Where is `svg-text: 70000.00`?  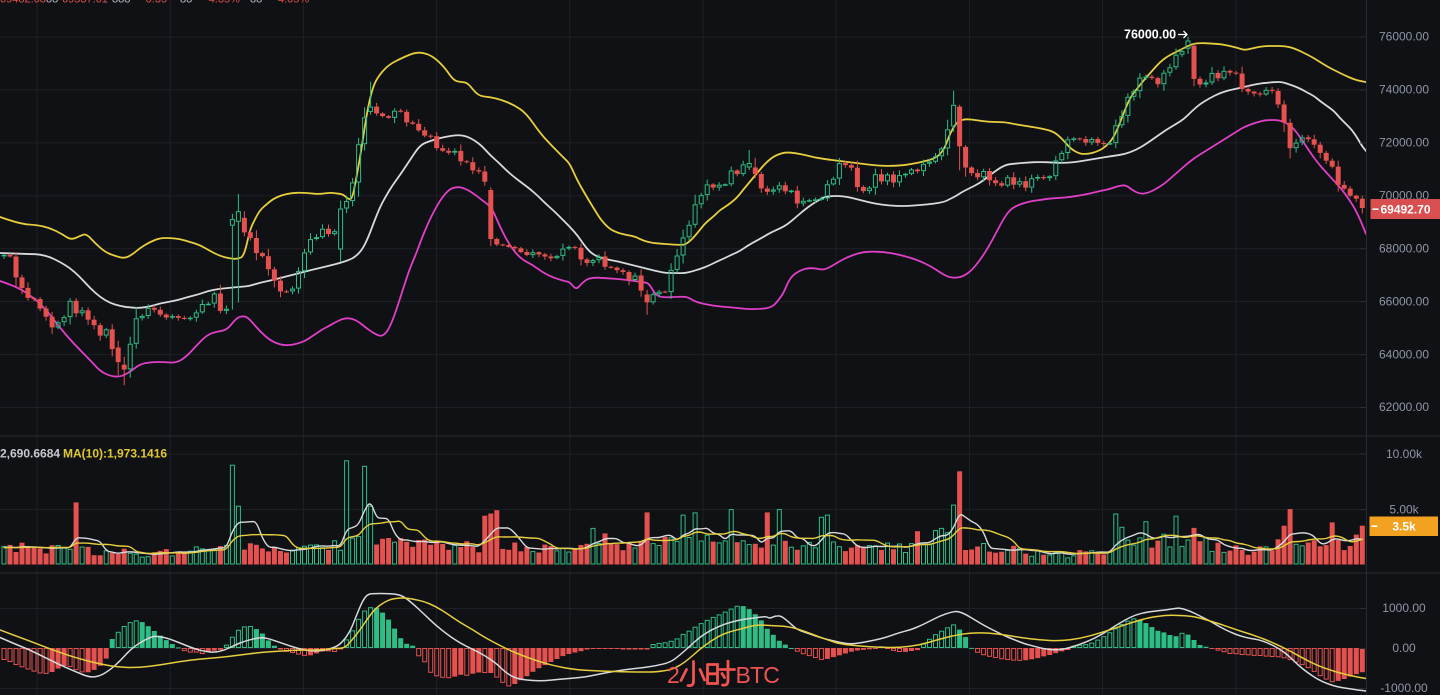
svg-text: 70000.00 is located at coordinates (1404, 195).